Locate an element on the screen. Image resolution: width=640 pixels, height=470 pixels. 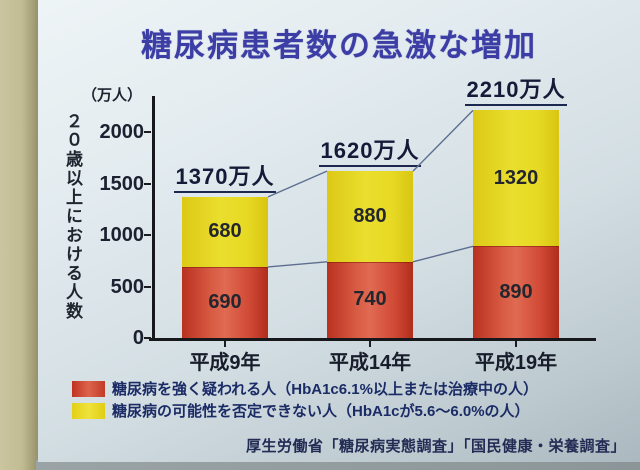
legend-row-red: 糖尿病を強く疑われる人（HbA1c6.1%以上または治療中の人） is located at coordinates (305, 389).